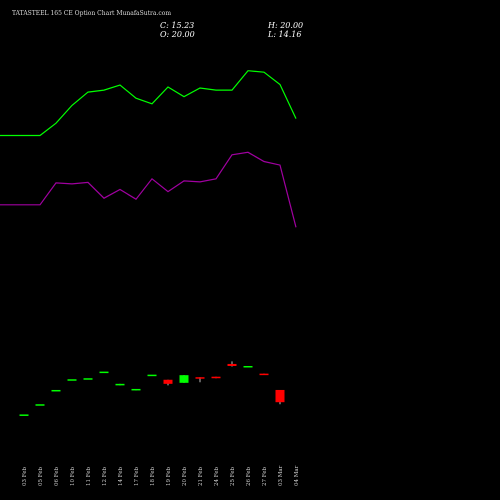  Describe the element at coordinates (73, 476) in the screenshot. I see `x-tick-label: 10 Feb` at that location.